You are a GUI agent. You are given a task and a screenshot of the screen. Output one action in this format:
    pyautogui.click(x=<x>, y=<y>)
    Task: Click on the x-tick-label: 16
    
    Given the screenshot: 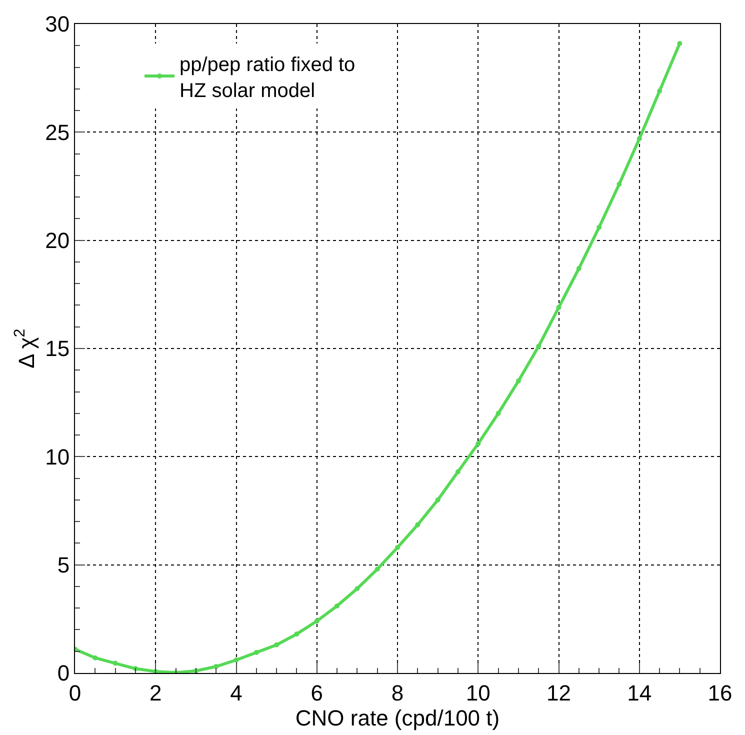 What is the action you would take?
    pyautogui.click(x=720, y=693)
    